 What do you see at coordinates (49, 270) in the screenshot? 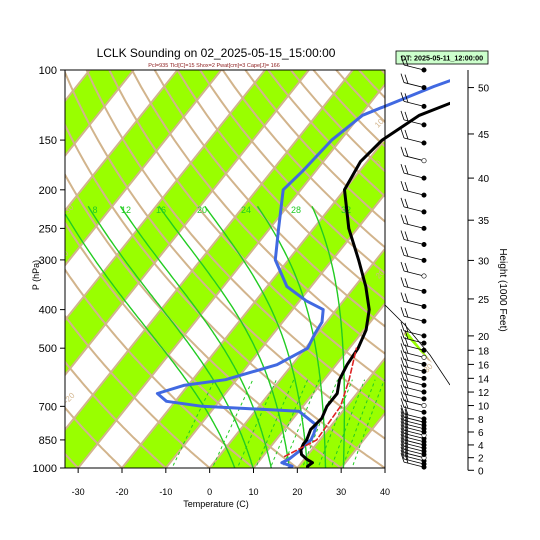
I see `y-axis: 100 150 200 250 300 400 500 700 850 1000` at bounding box center [49, 270].